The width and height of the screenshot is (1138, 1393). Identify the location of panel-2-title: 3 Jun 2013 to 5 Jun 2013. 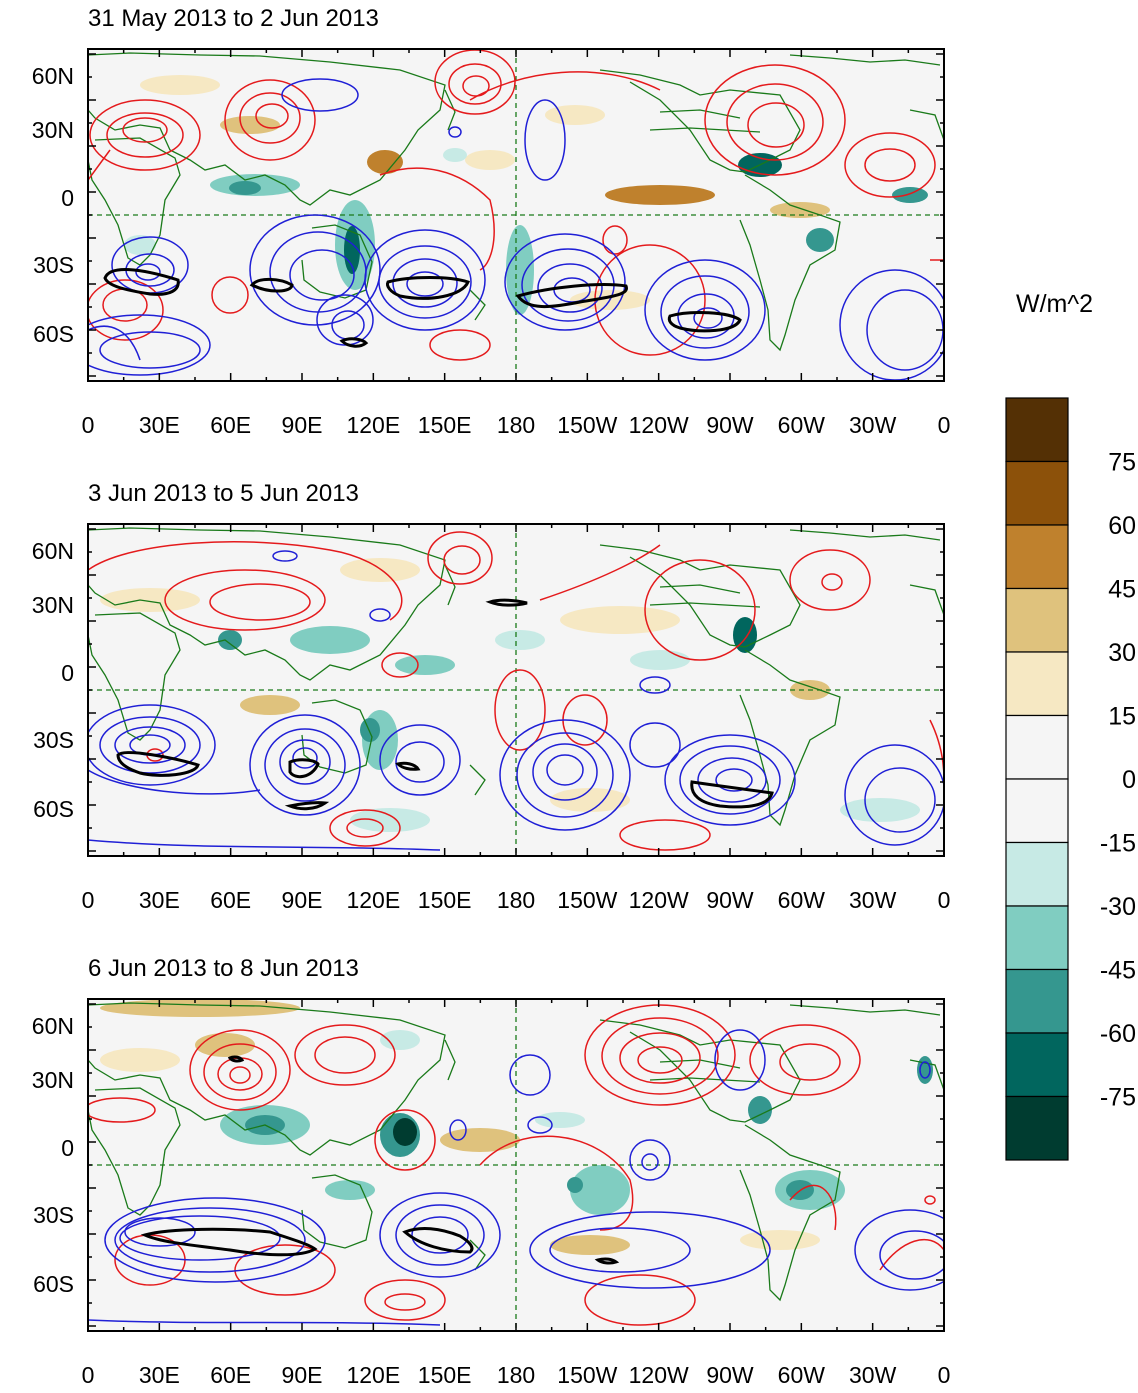
(223, 493).